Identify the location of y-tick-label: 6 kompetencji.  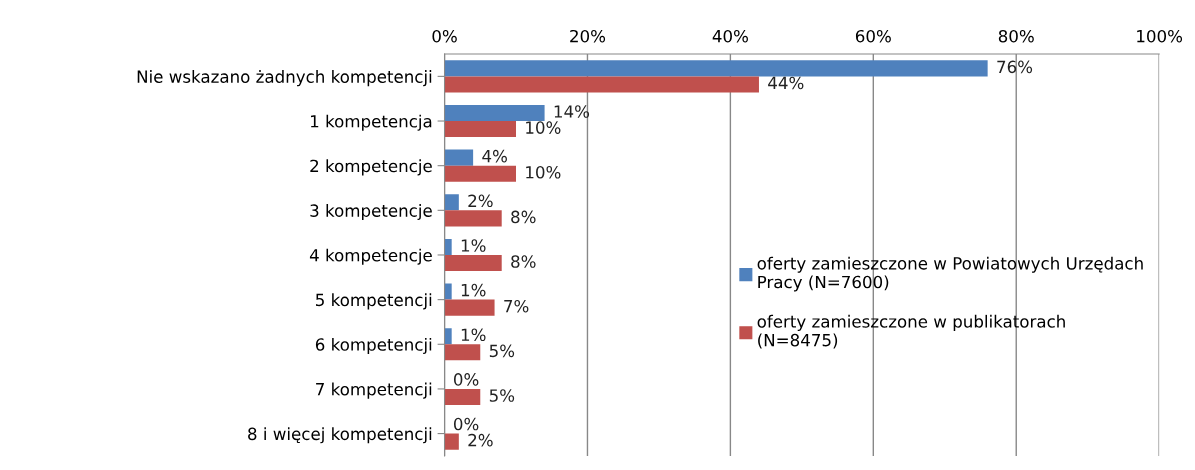
(373, 346).